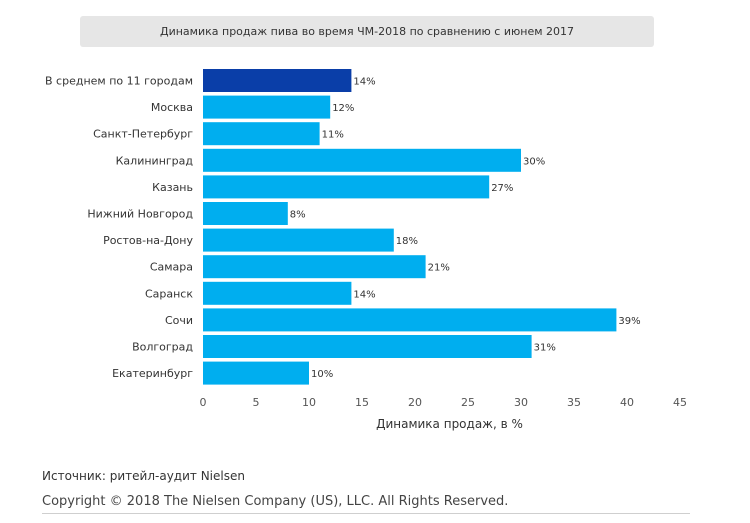 The width and height of the screenshot is (750, 523). I want to click on footer-divider, so click(366, 513).